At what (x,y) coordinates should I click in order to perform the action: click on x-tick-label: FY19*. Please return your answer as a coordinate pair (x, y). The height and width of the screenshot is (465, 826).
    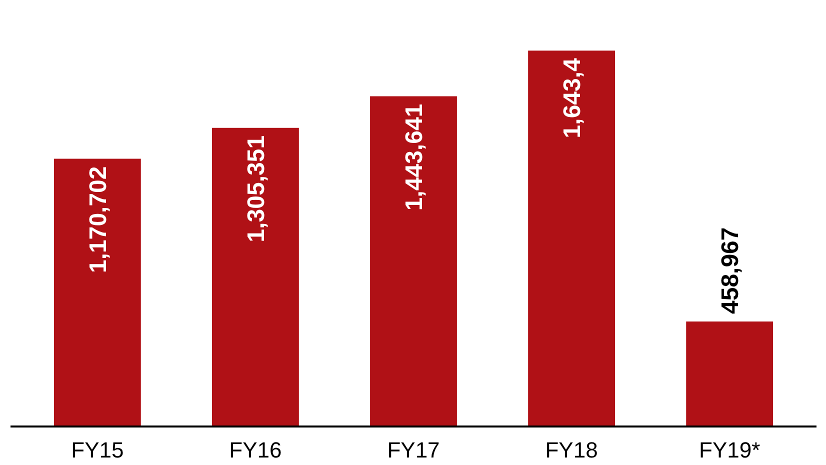
    Looking at the image, I should click on (730, 450).